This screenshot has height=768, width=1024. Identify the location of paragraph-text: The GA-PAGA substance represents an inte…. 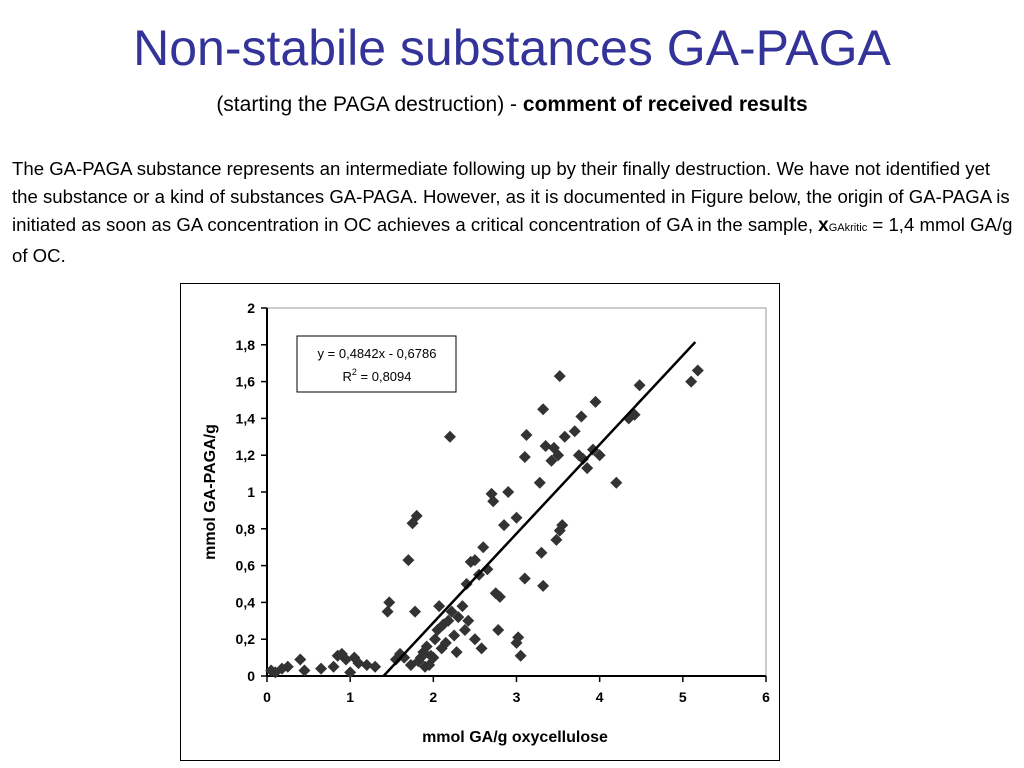
(511, 196).